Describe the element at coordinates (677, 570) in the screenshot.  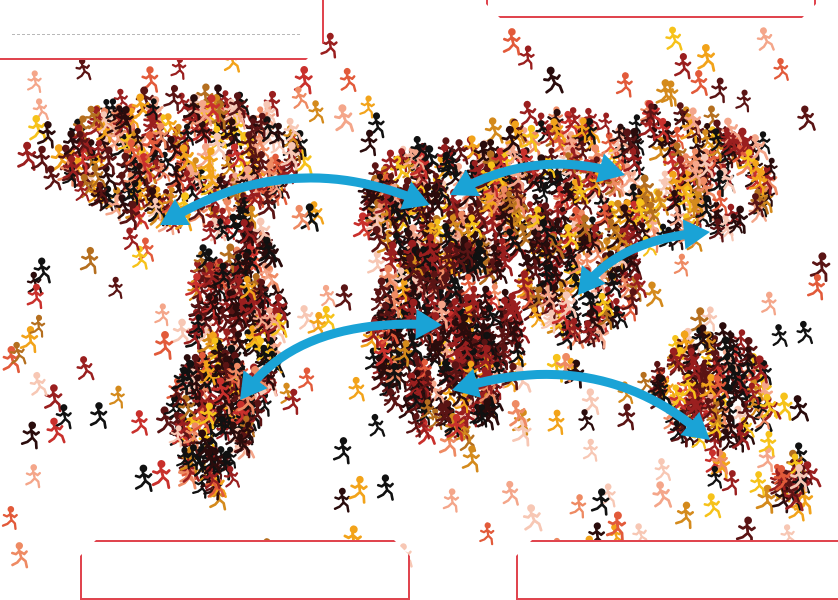
I see `info-card-bottom-right` at that location.